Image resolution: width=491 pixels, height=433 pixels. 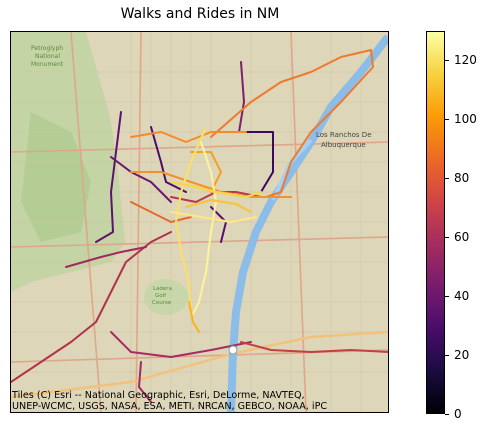 What do you see at coordinates (462, 355) in the screenshot?
I see `colorbar-tick-label: 20` at bounding box center [462, 355].